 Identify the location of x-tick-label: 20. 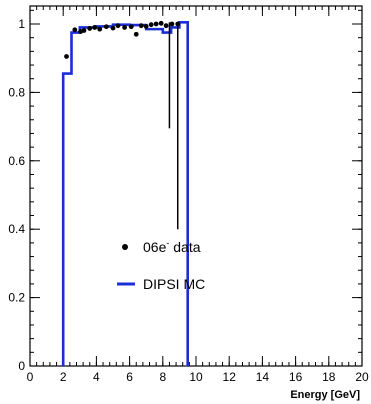
(362, 377).